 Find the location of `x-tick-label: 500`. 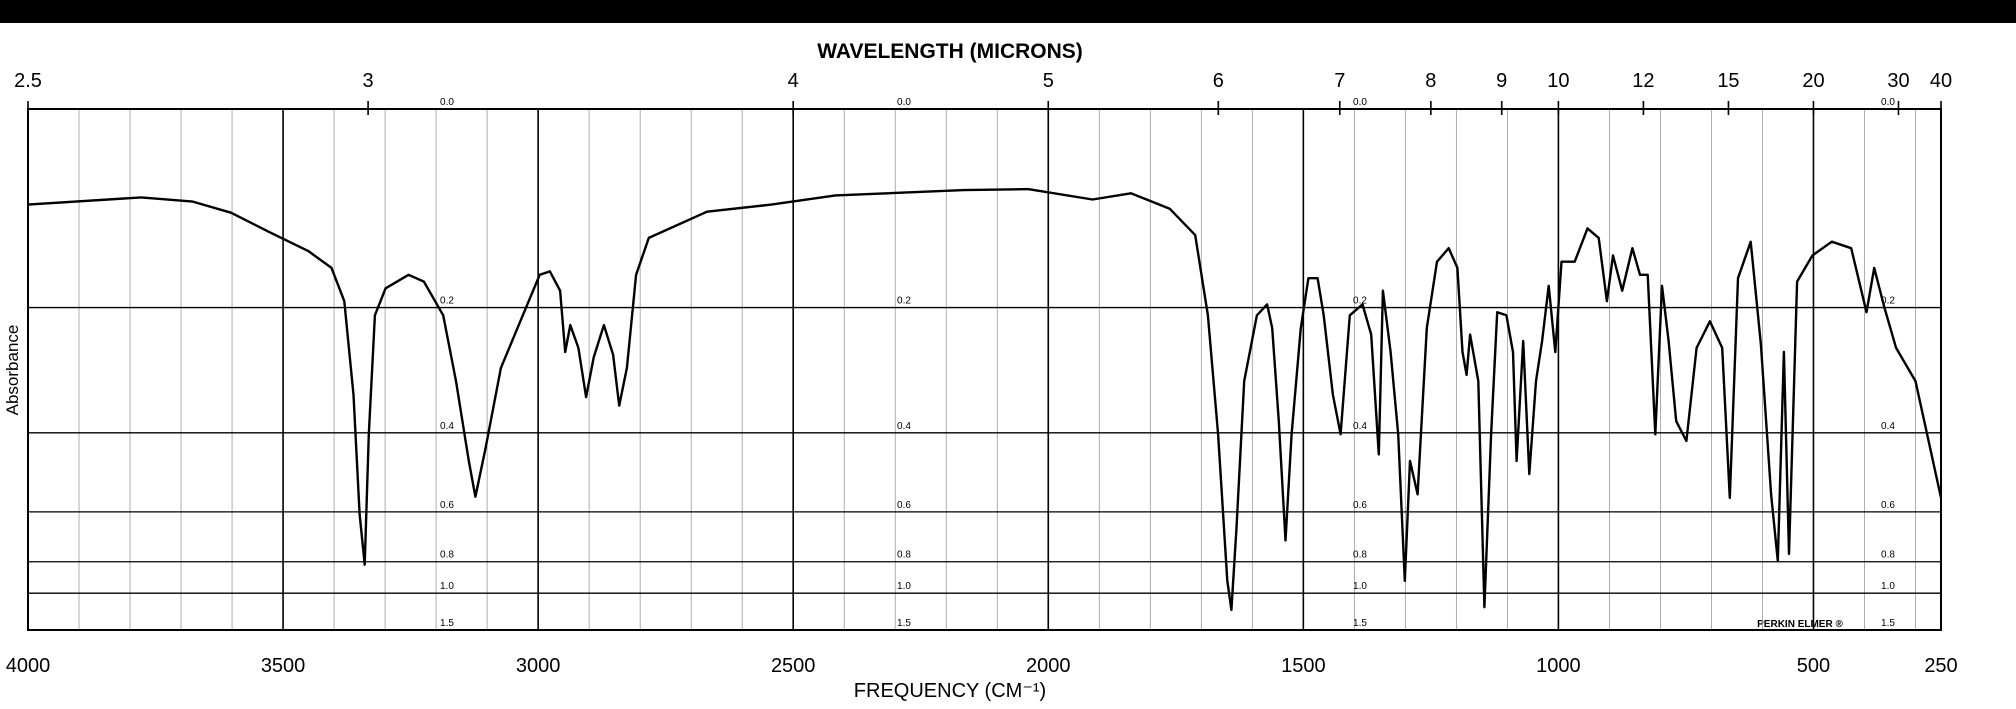

x-tick-label: 500 is located at coordinates (1813, 666).